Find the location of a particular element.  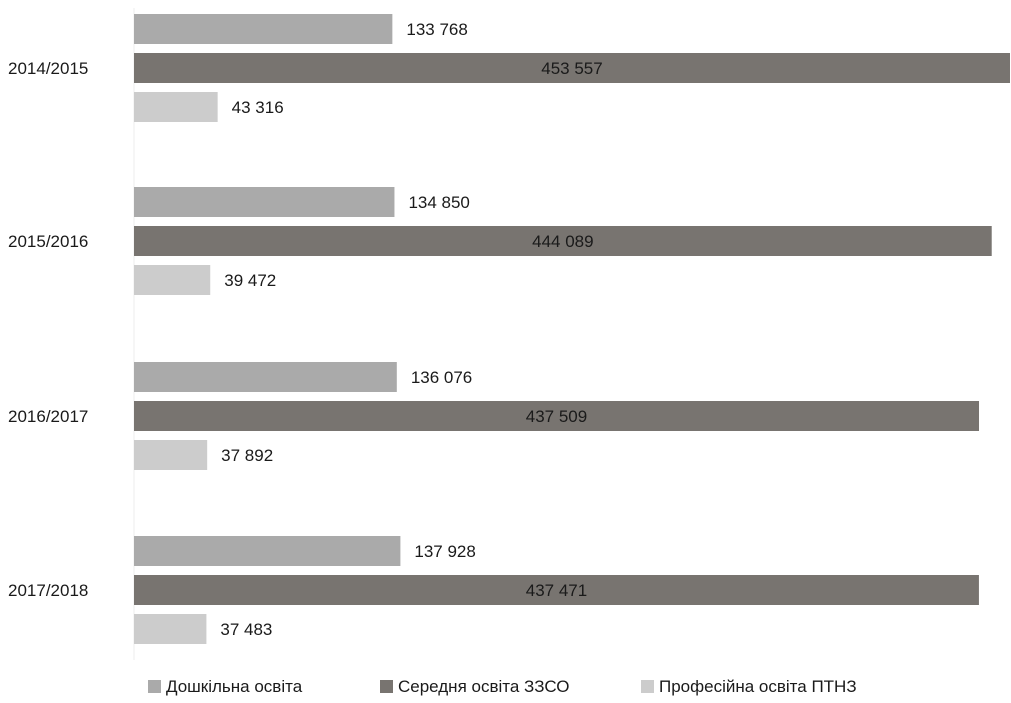

data-label: 437 471 is located at coordinates (556, 590).